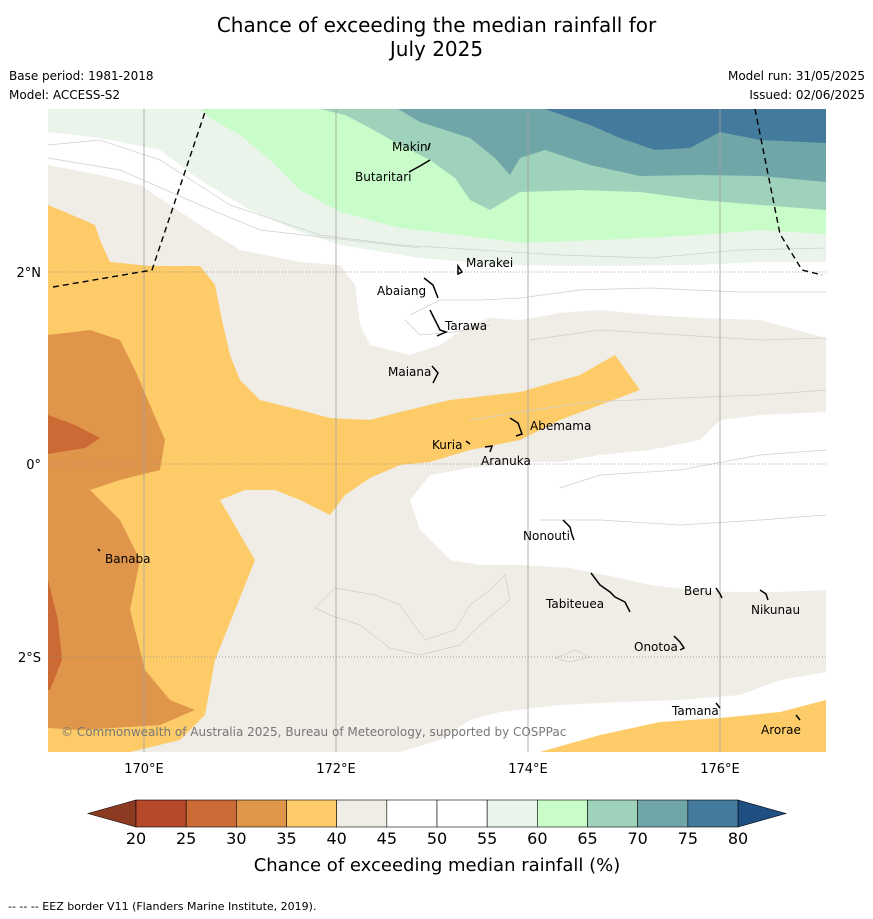 The width and height of the screenshot is (873, 919). I want to click on colorbar-tick-label: 20, so click(136, 838).